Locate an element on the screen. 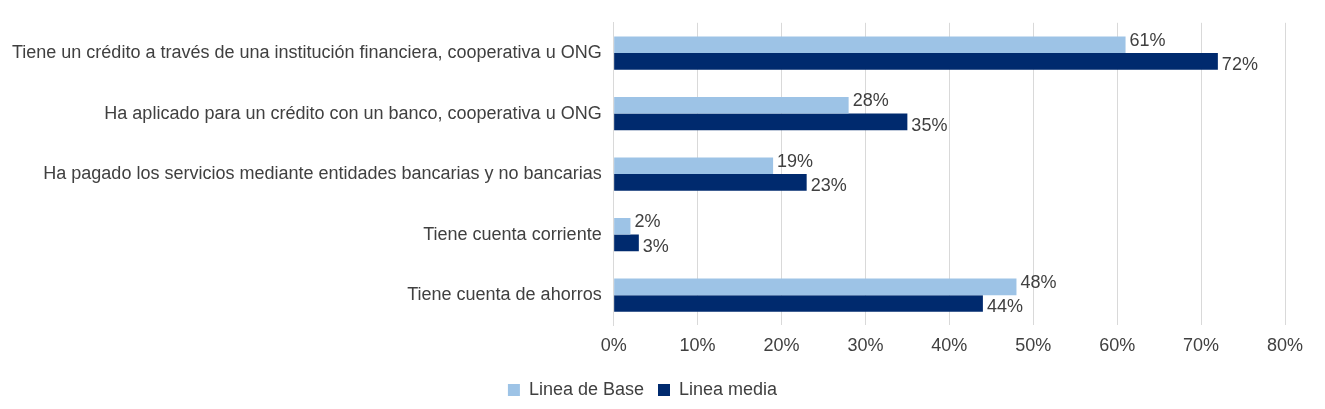  x-tick-label: 20% is located at coordinates (781, 345).